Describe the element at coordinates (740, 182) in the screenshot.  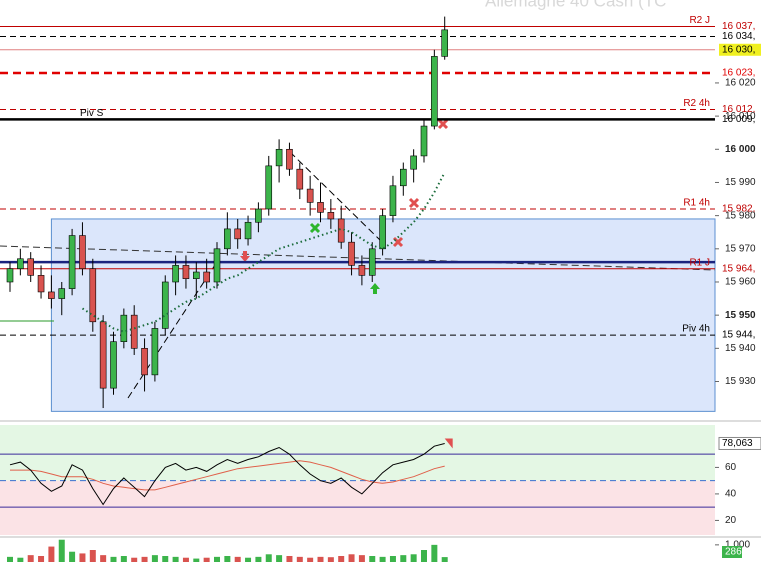
I see `y-tick-label: 15 990` at that location.